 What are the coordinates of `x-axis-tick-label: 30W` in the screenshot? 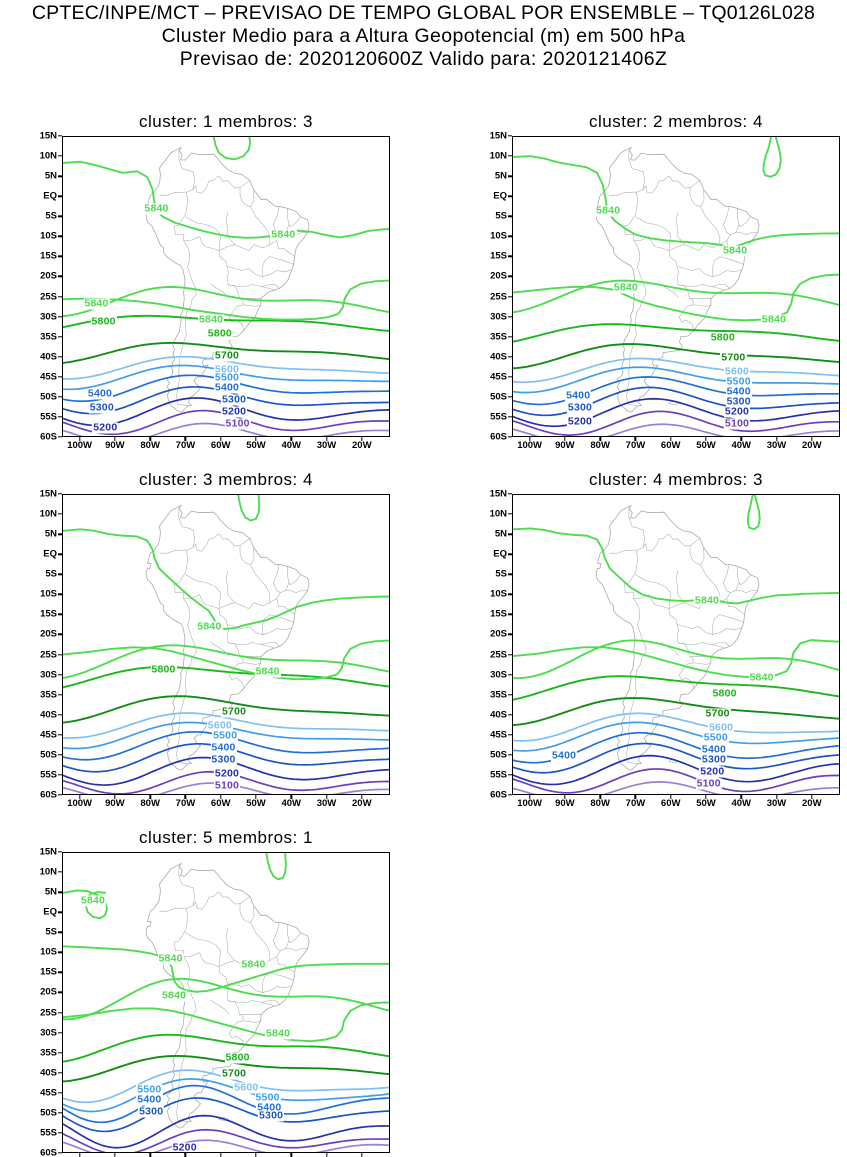 It's located at (776, 803).